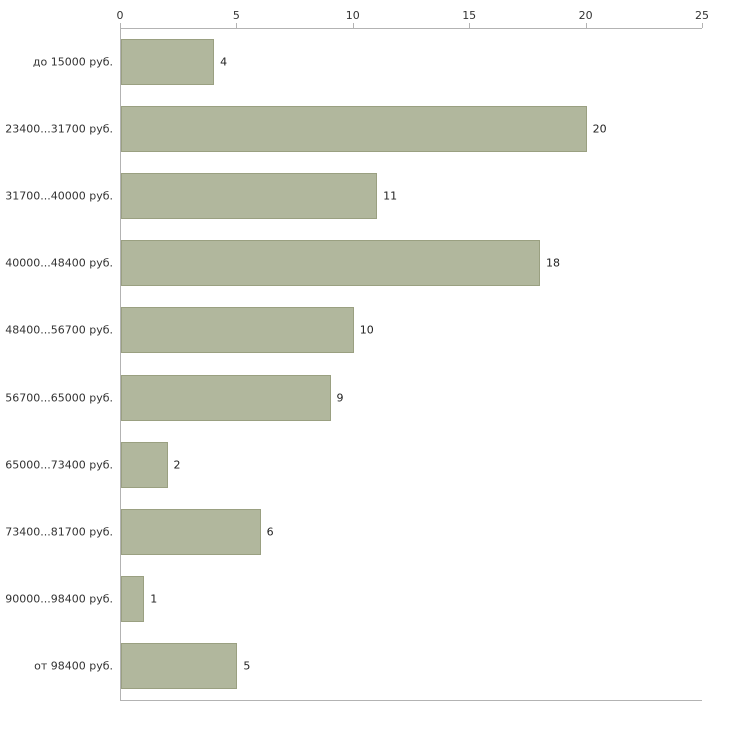 The width and height of the screenshot is (730, 730). What do you see at coordinates (340, 398) in the screenshot?
I see `bar-value-label: 9` at bounding box center [340, 398].